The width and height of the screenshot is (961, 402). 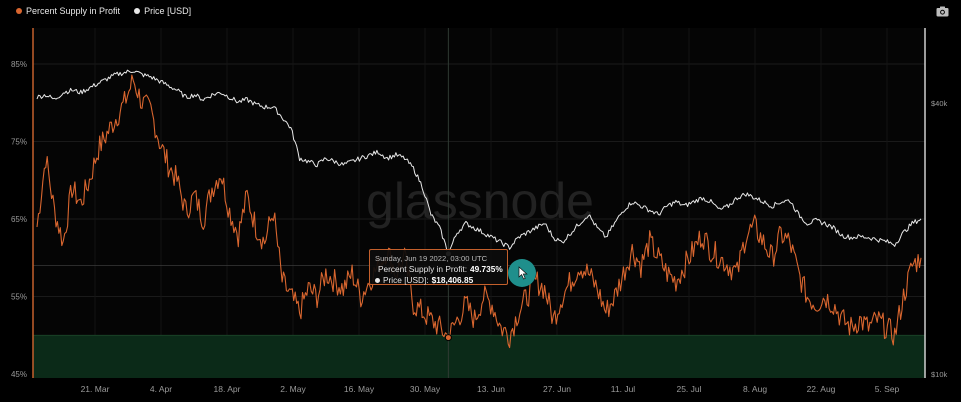 I want to click on x-tick-label: 4. Apr, so click(x=161, y=389).